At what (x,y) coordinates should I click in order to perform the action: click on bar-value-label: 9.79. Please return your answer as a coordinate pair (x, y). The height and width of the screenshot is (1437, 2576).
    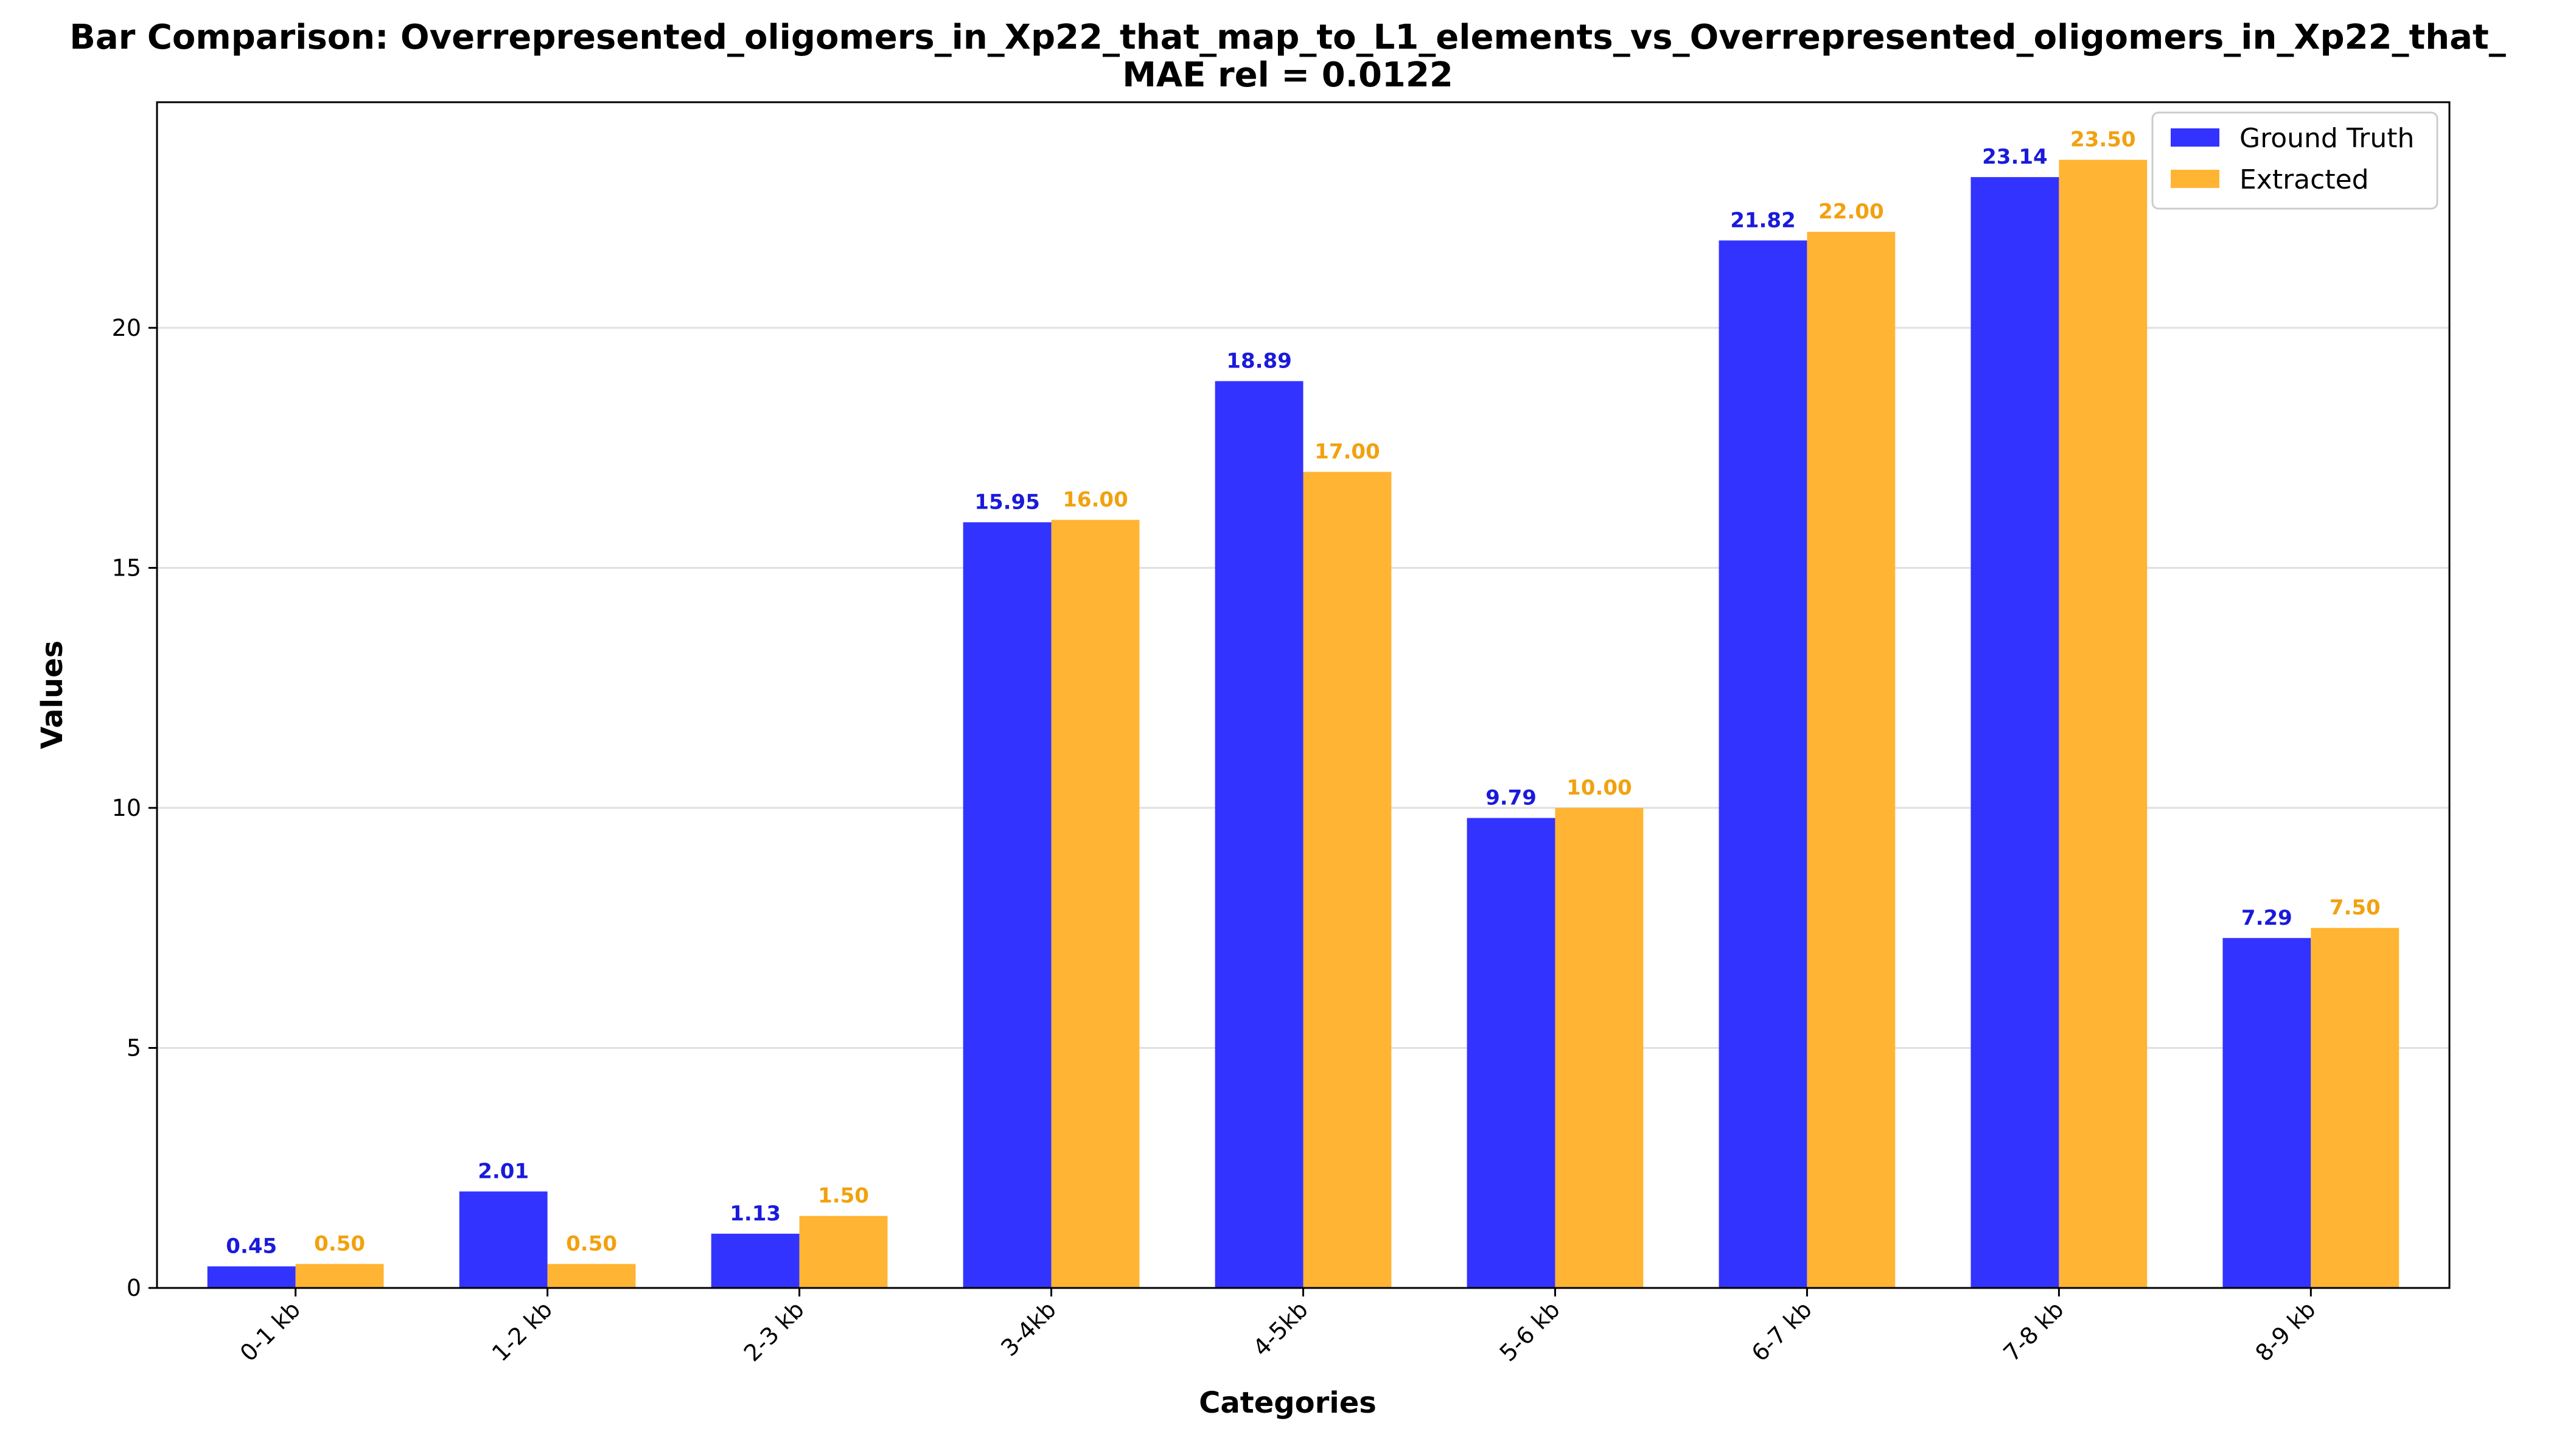
    Looking at the image, I should click on (1511, 798).